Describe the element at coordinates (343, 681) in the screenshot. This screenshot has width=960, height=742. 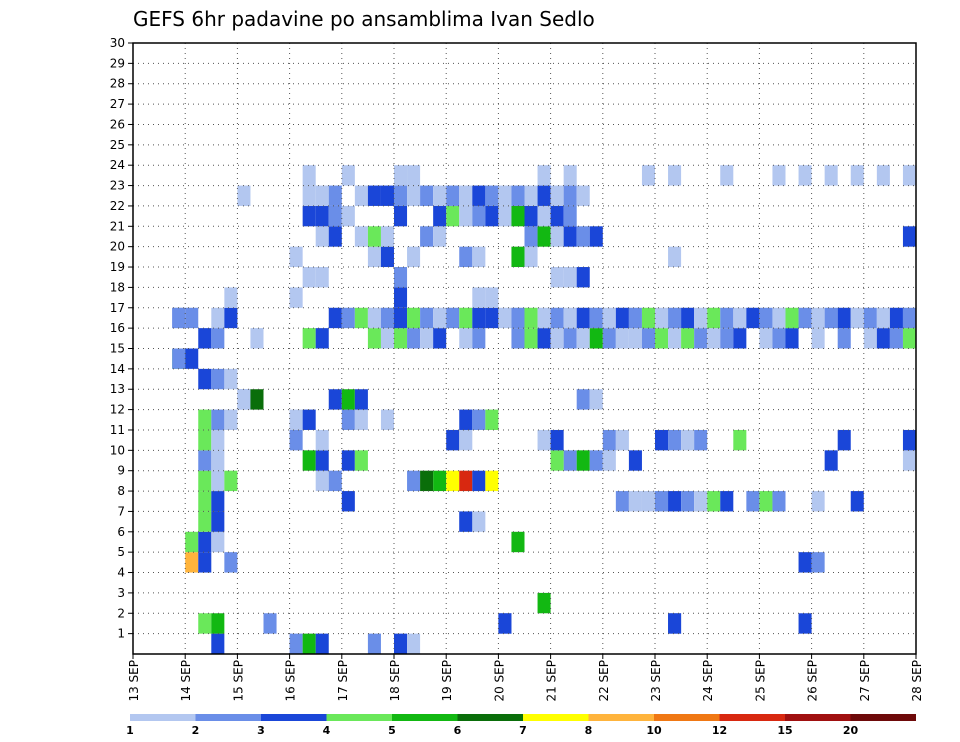
I see `x-tick-label: 17 SEP` at that location.